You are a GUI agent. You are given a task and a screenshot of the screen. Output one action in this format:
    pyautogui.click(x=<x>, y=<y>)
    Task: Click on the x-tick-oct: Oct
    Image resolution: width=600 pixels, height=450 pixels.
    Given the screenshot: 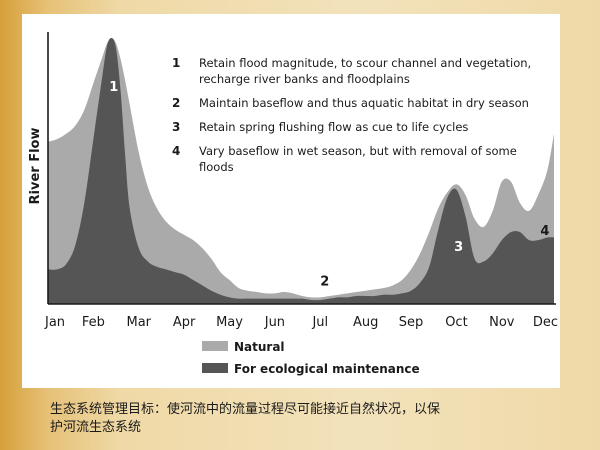 What is the action you would take?
    pyautogui.click(x=456, y=322)
    